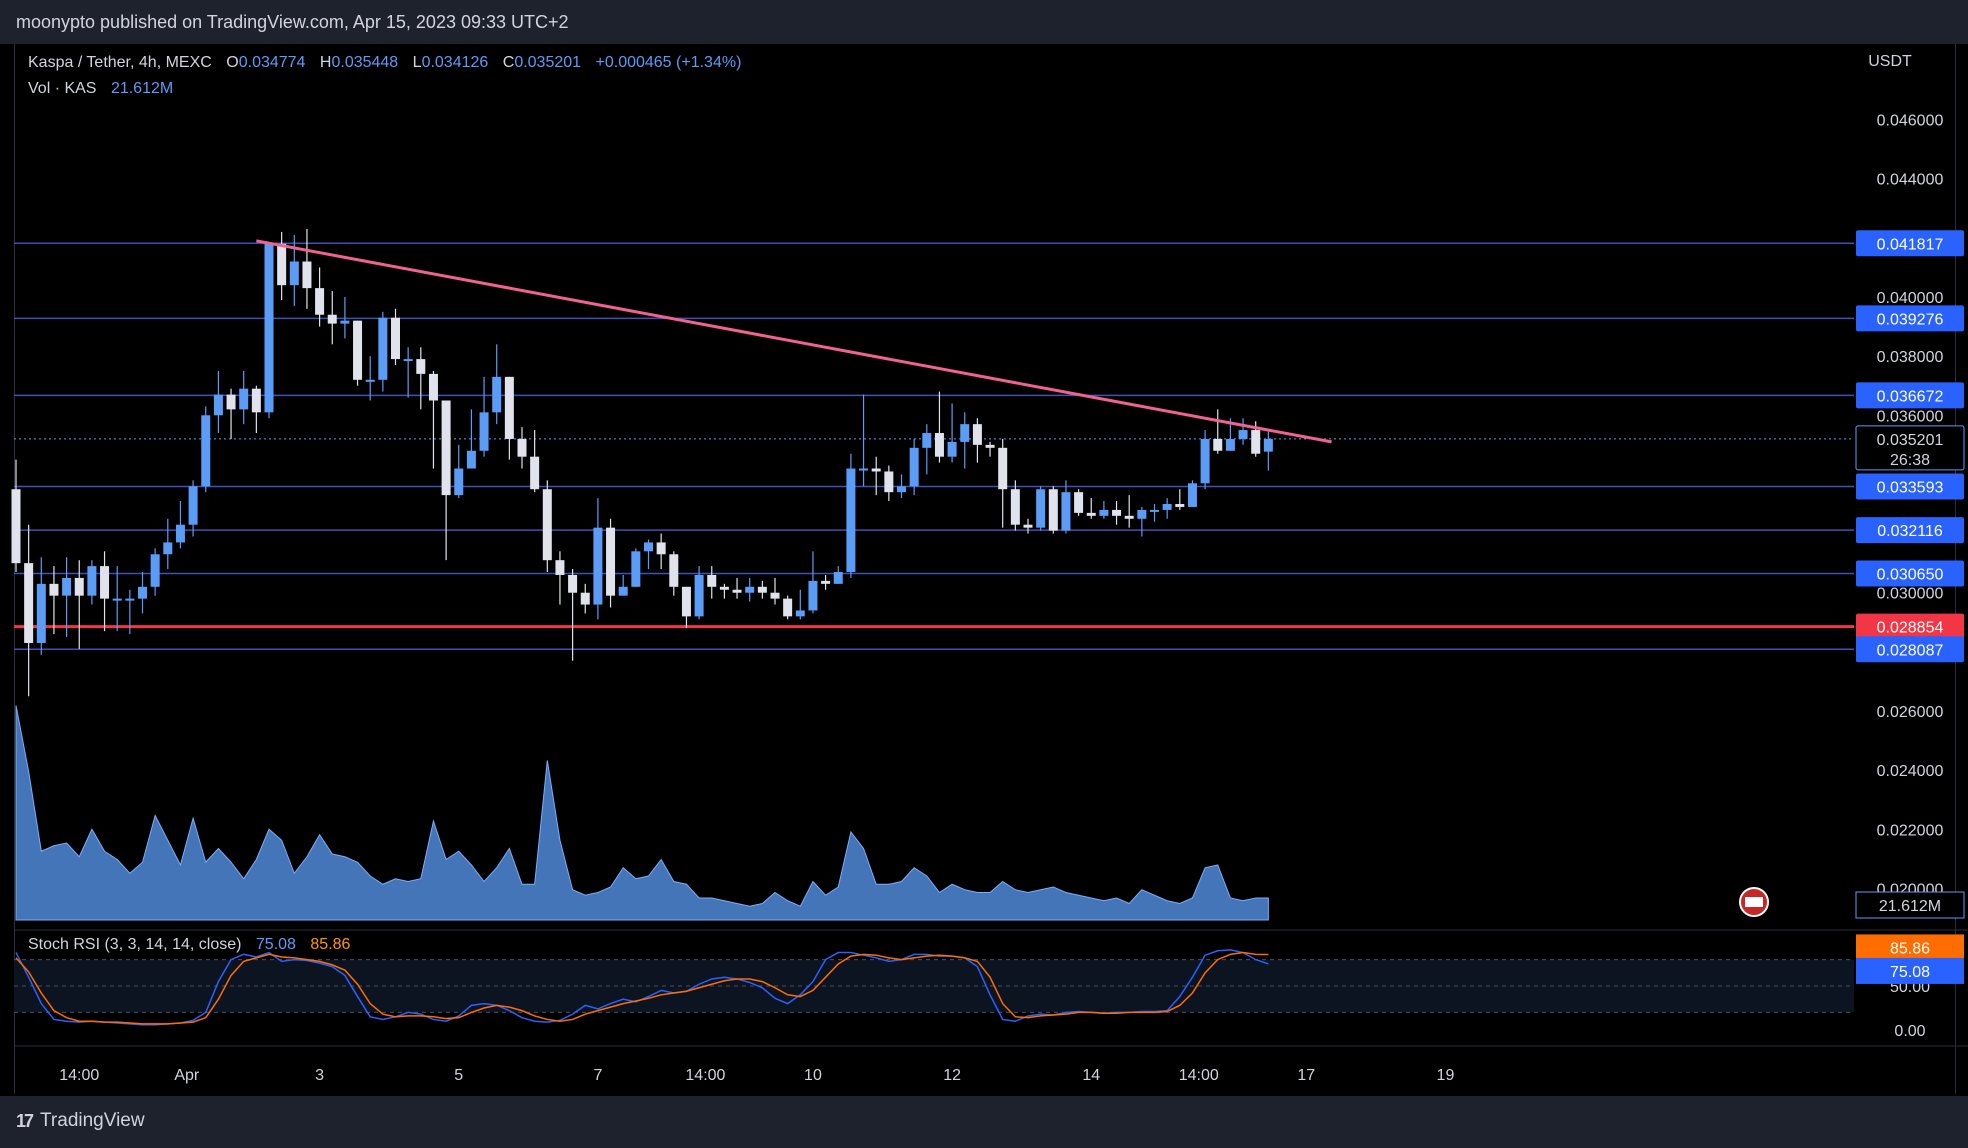 The image size is (1968, 1148). Describe the element at coordinates (1890, 61) in the screenshot. I see `axis-currency-label: USDT` at that location.